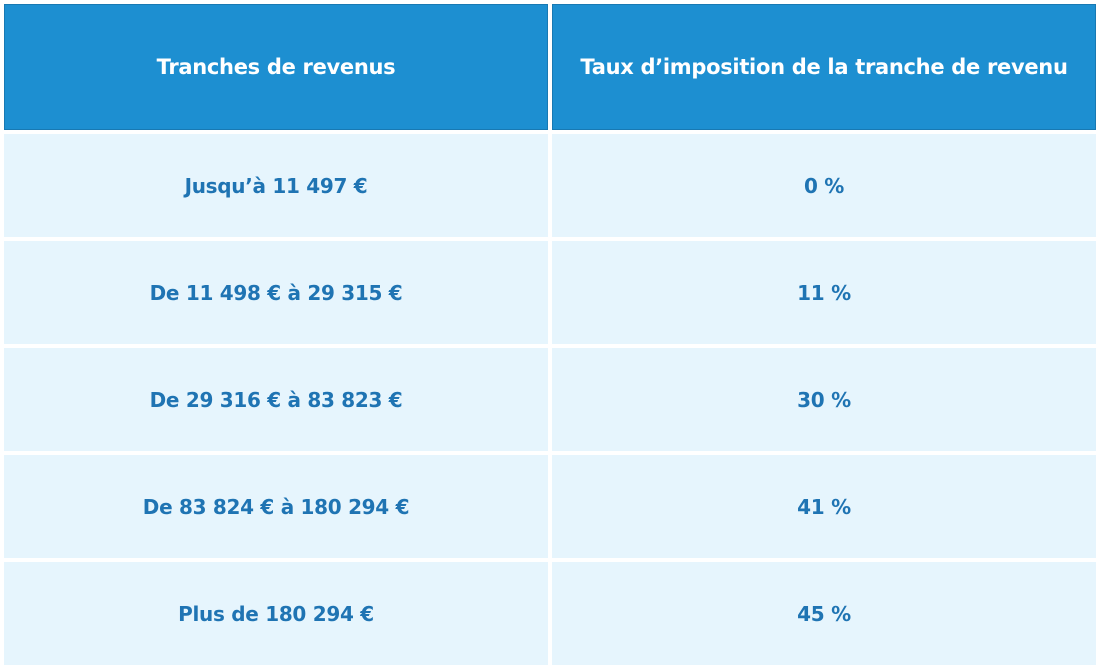 The height and width of the screenshot is (666, 1100). I want to click on rate-cell: 45 %, so click(824, 613).